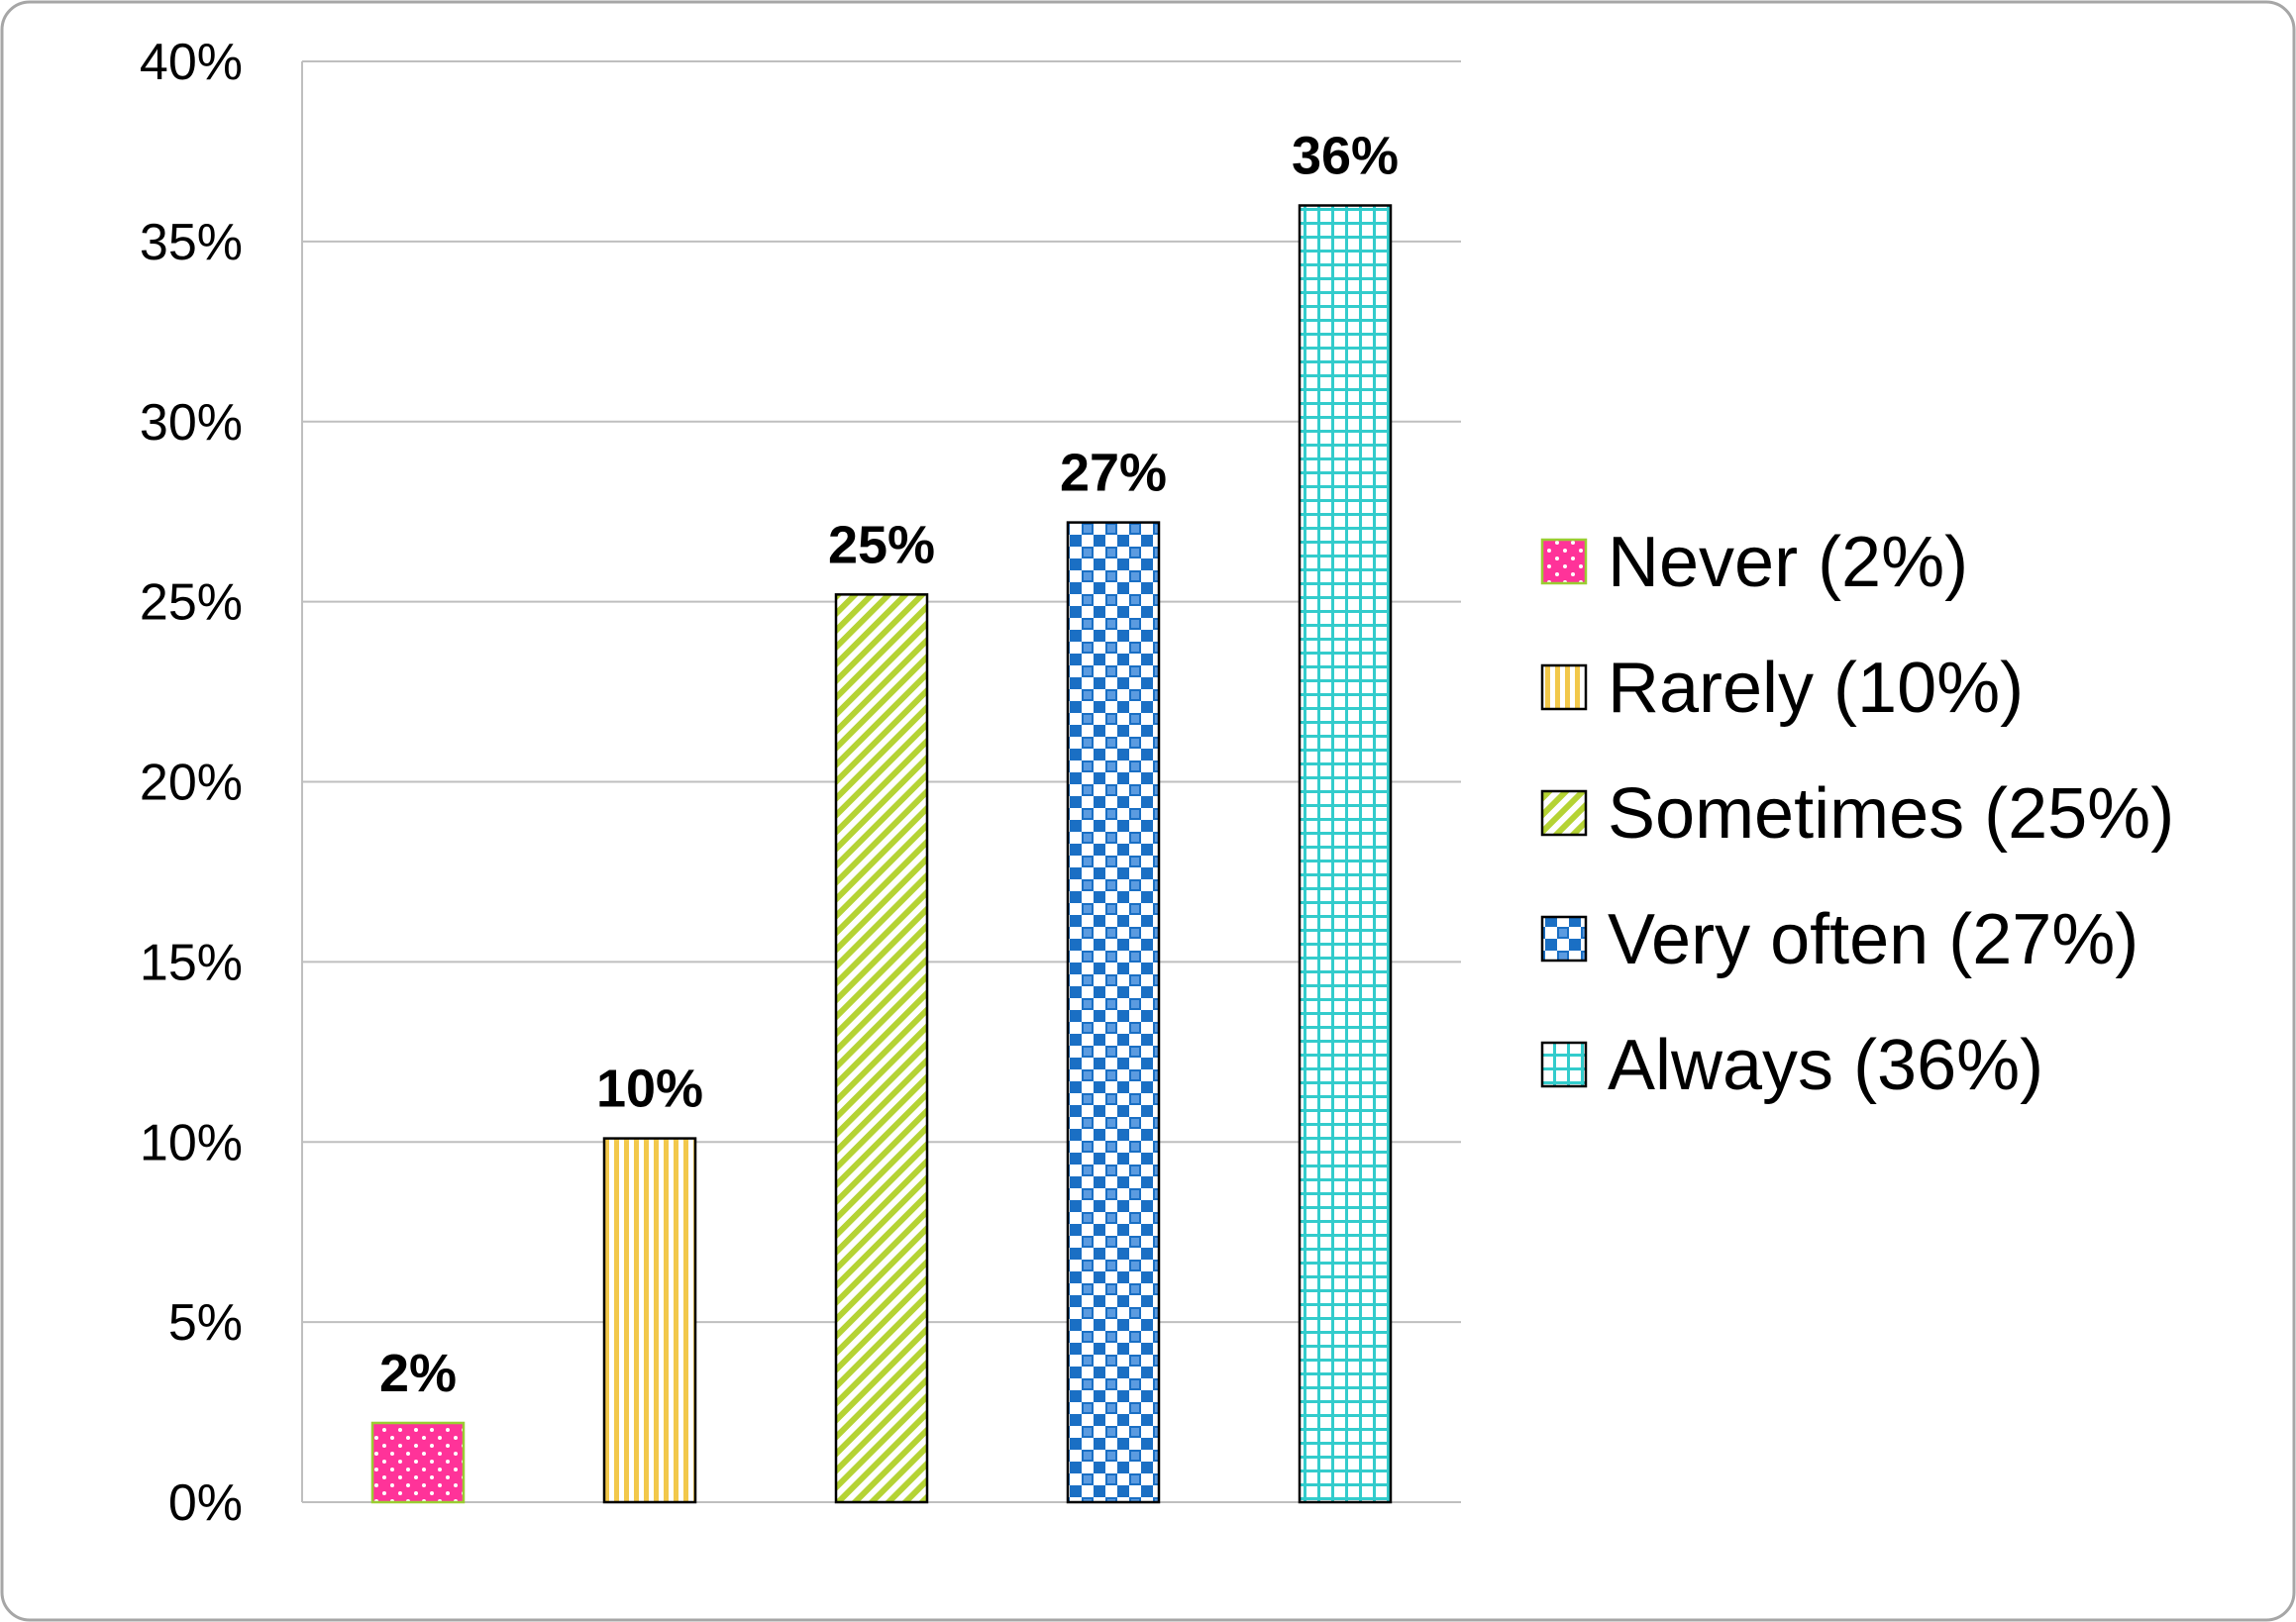  Describe the element at coordinates (1113, 473) in the screenshot. I see `data-label: 27%` at that location.